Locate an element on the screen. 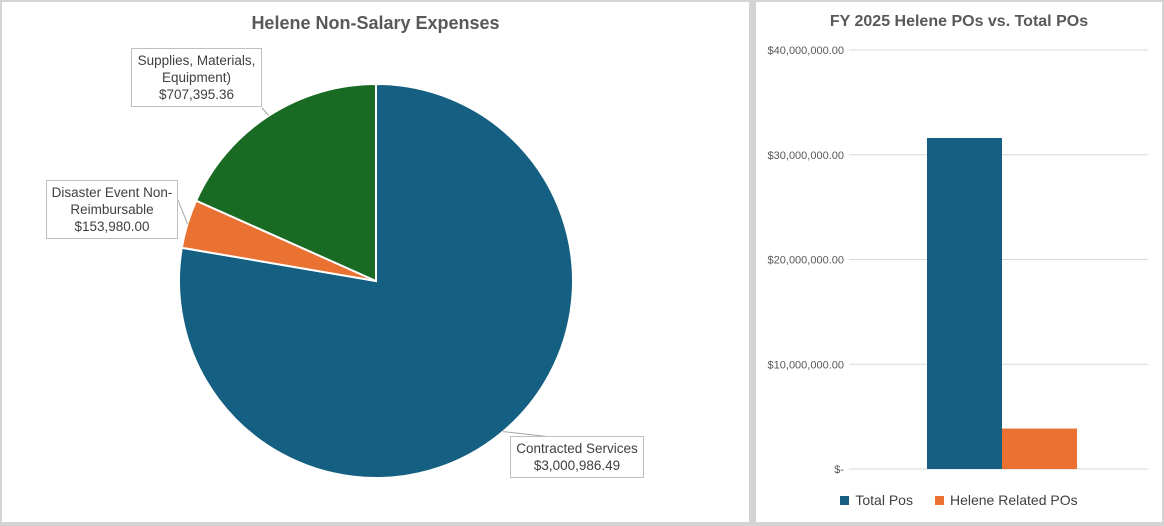  y-tick-label-3: $30,000,000.00 is located at coordinates (806, 156).